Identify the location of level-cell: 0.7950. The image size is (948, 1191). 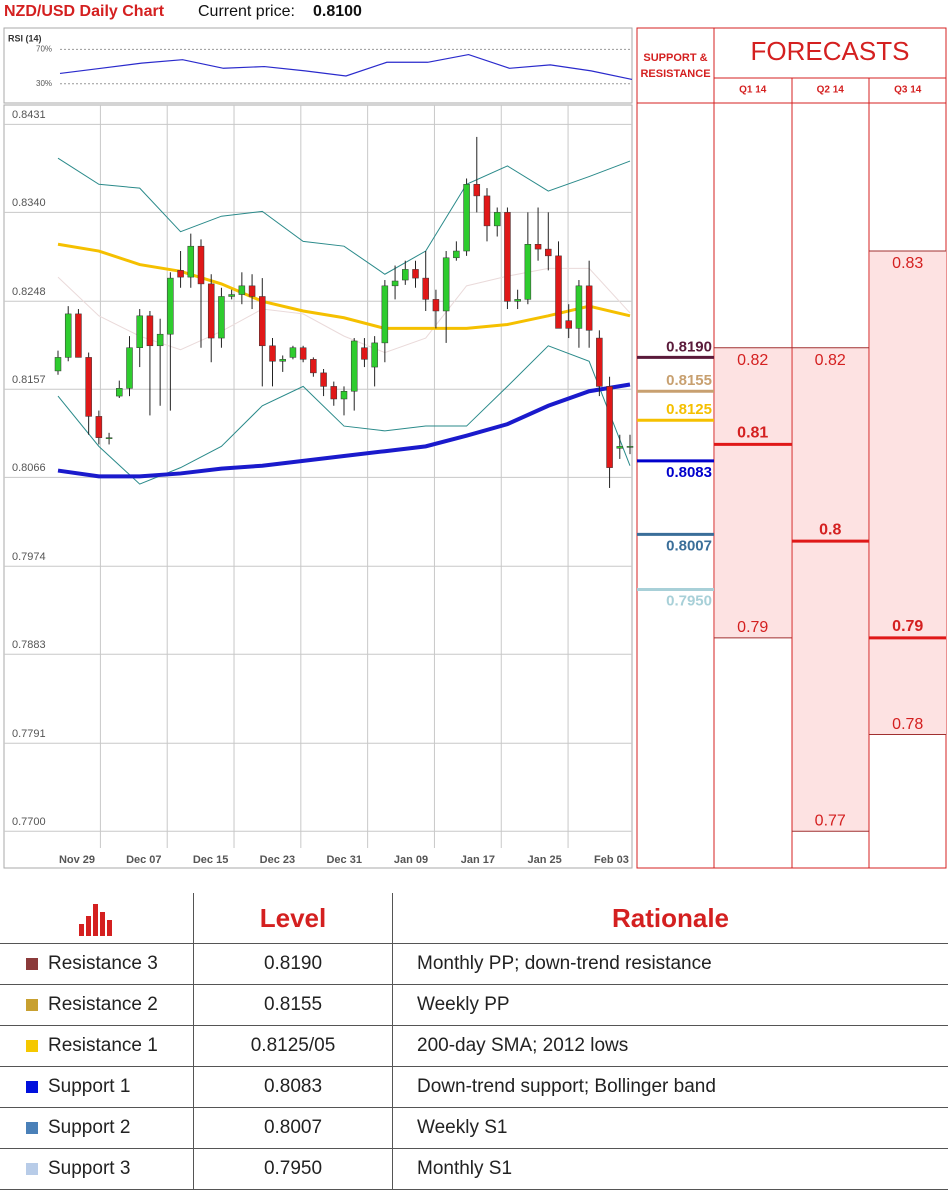
(293, 1169).